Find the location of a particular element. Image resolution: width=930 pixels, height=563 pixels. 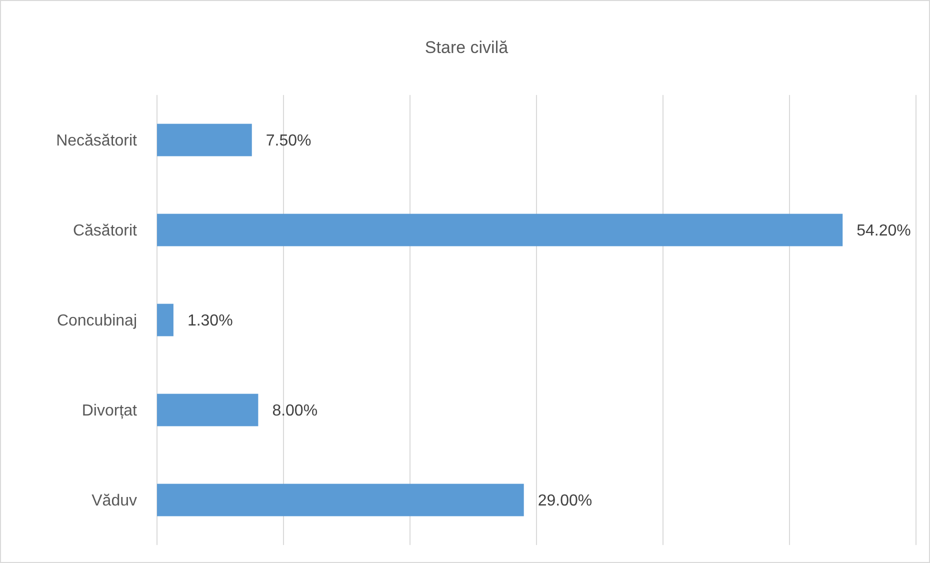

chart-title: Stare civilă is located at coordinates (466, 47).